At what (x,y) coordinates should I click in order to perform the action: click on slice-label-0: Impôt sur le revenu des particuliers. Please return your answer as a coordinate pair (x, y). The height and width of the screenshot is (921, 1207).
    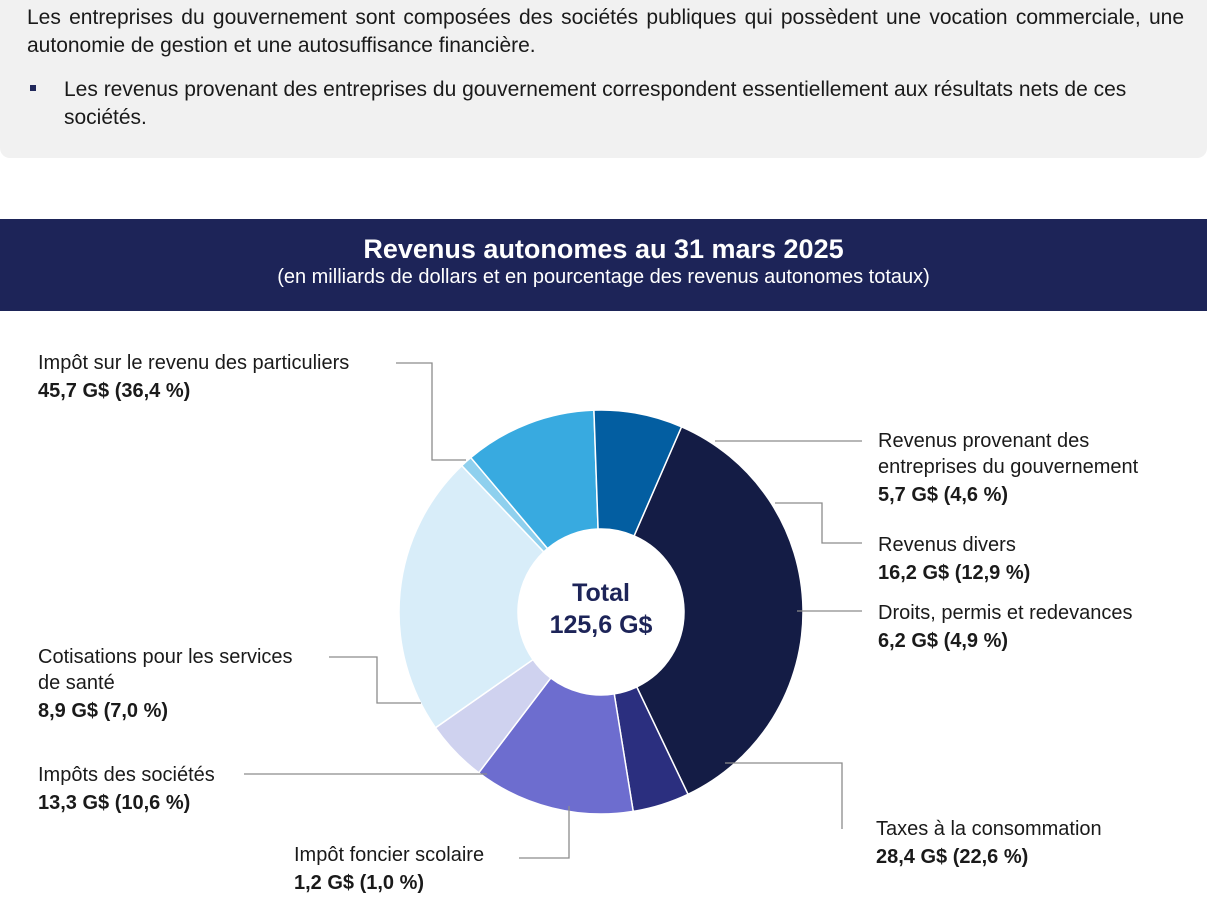
    Looking at the image, I should click on (193, 363).